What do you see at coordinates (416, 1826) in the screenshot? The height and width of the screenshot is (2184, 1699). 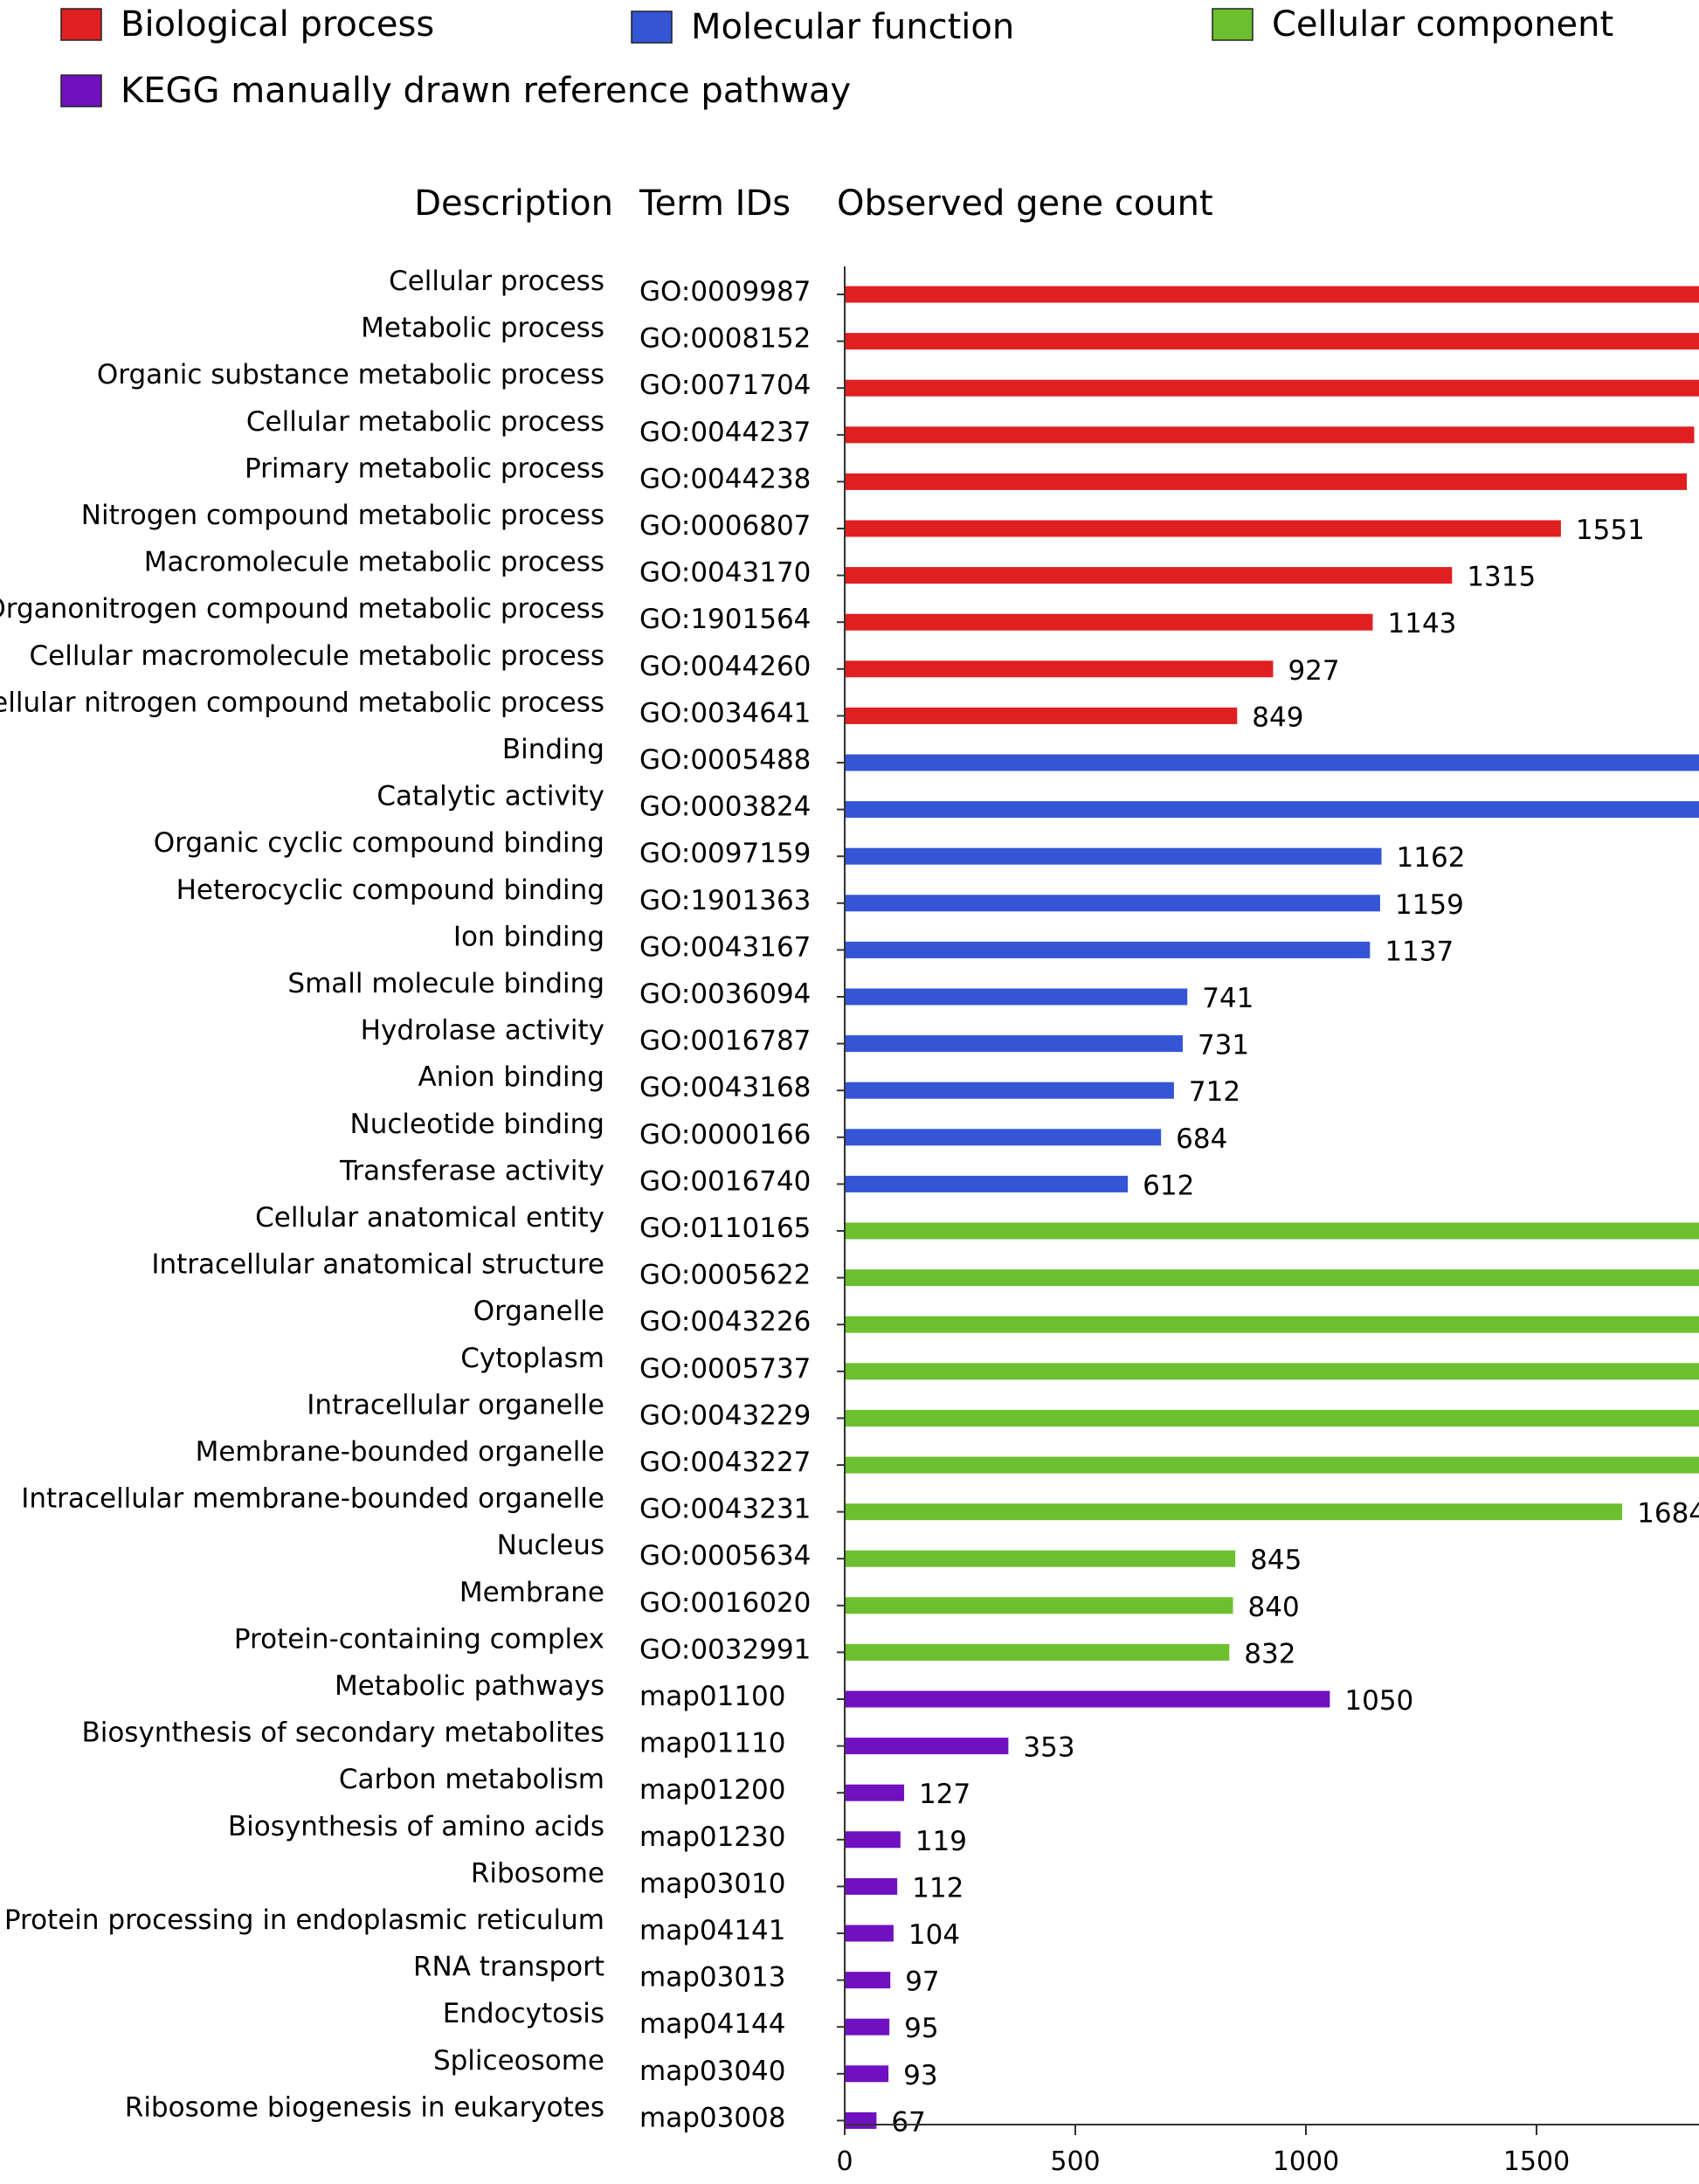 I see `row-description-33: Biosynthesis of amino acids` at bounding box center [416, 1826].